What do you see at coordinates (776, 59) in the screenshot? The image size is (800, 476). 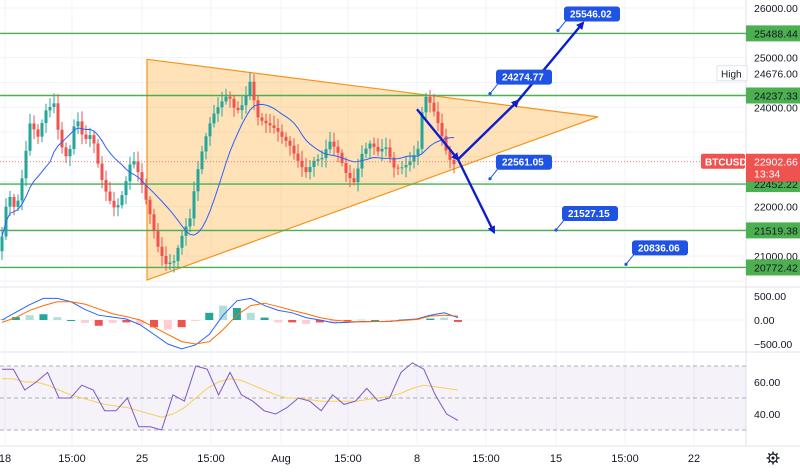 I see `price-axis-tick: 25000.00` at bounding box center [776, 59].